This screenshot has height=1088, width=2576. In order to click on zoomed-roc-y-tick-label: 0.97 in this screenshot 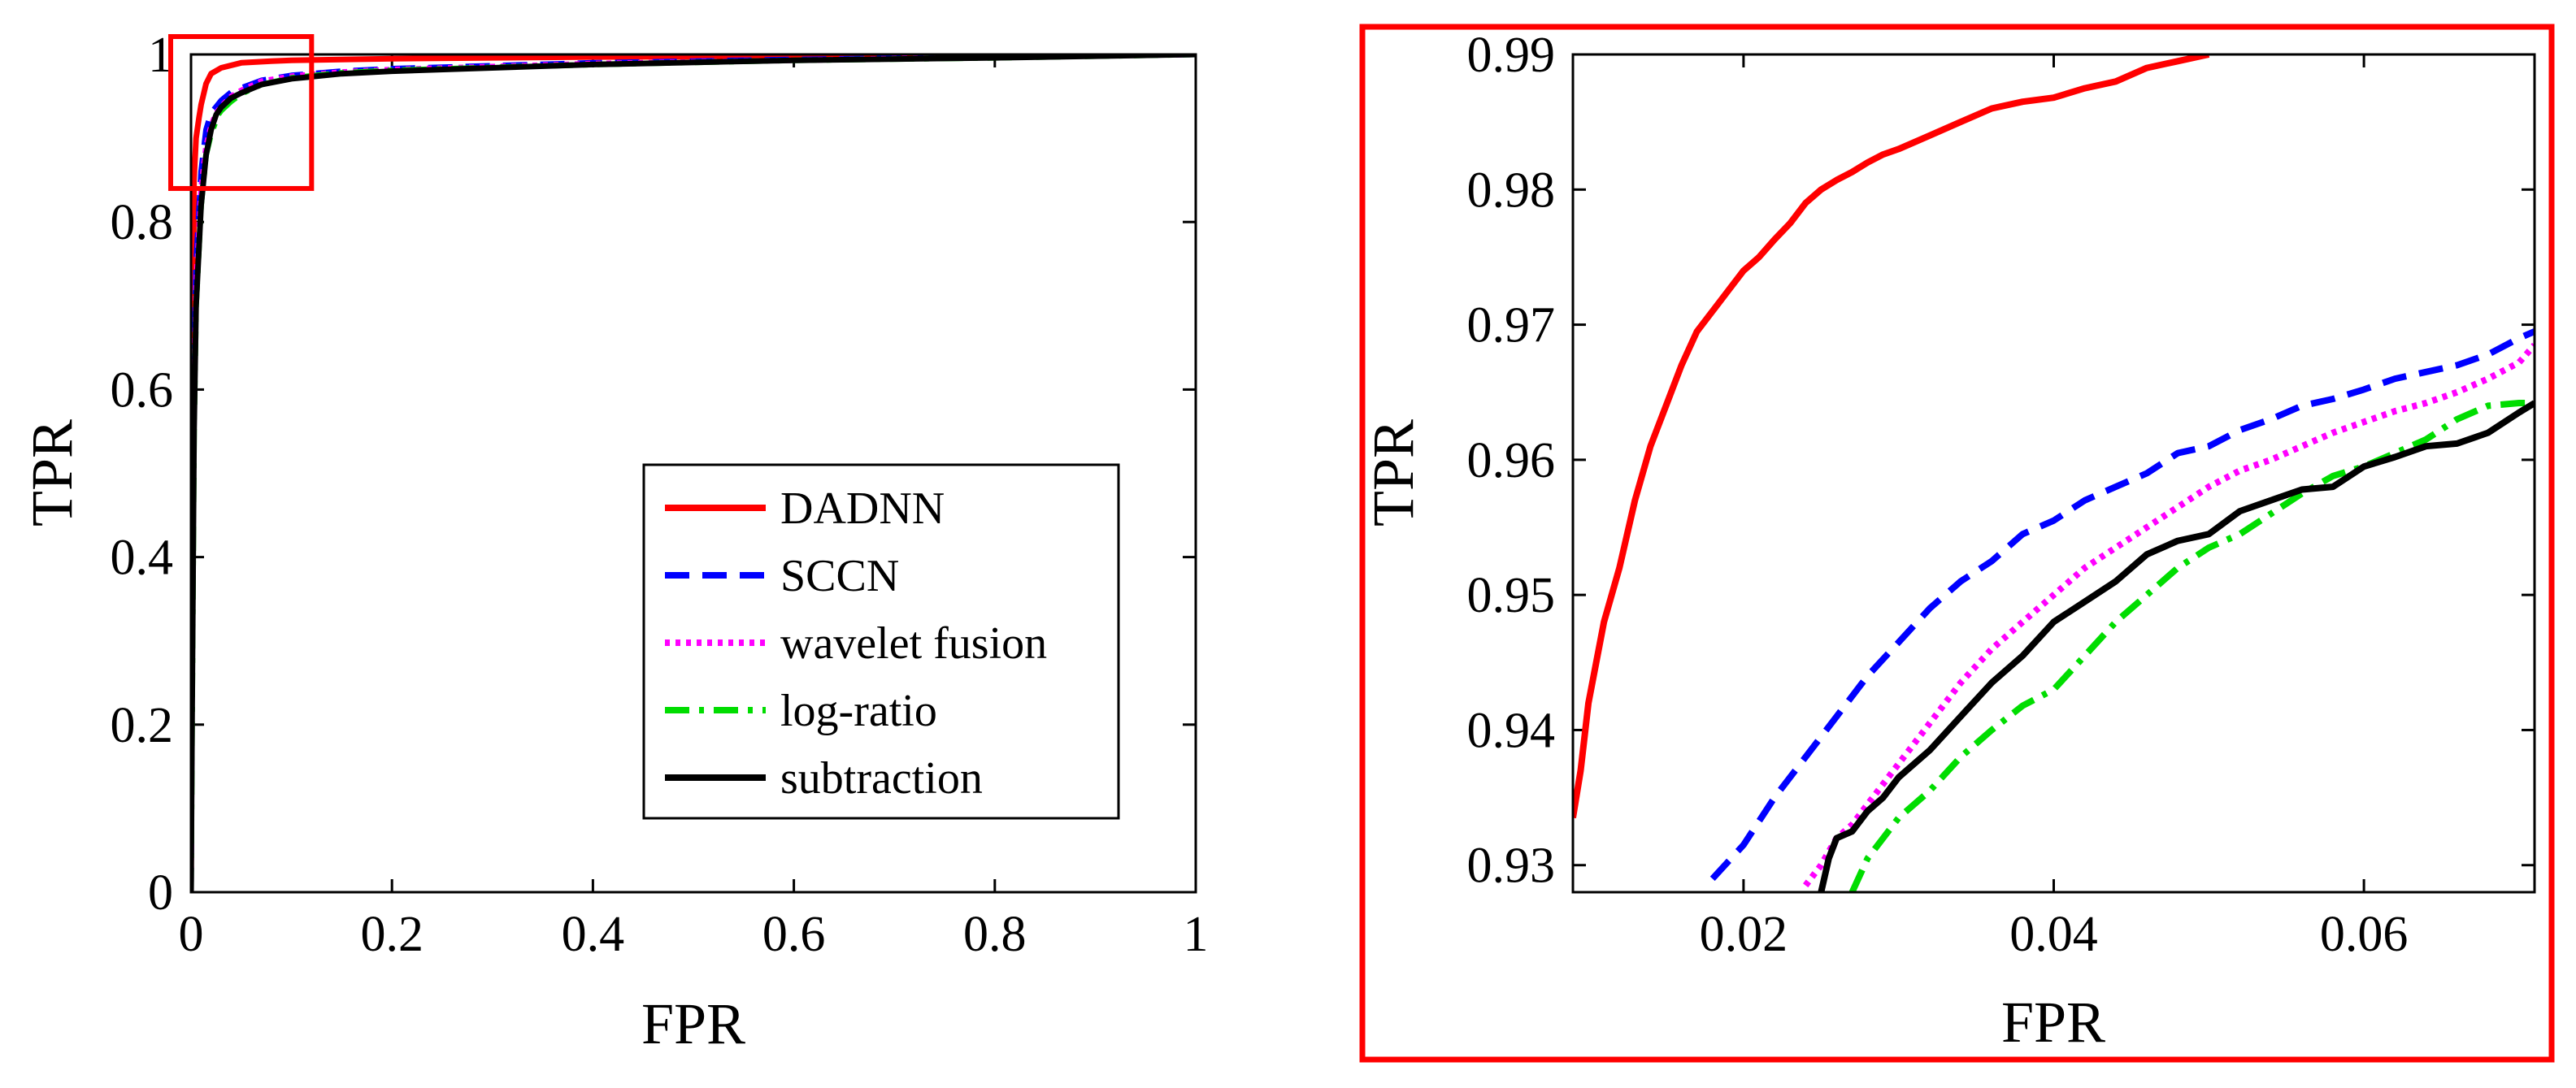, I will do `click(1511, 325)`.